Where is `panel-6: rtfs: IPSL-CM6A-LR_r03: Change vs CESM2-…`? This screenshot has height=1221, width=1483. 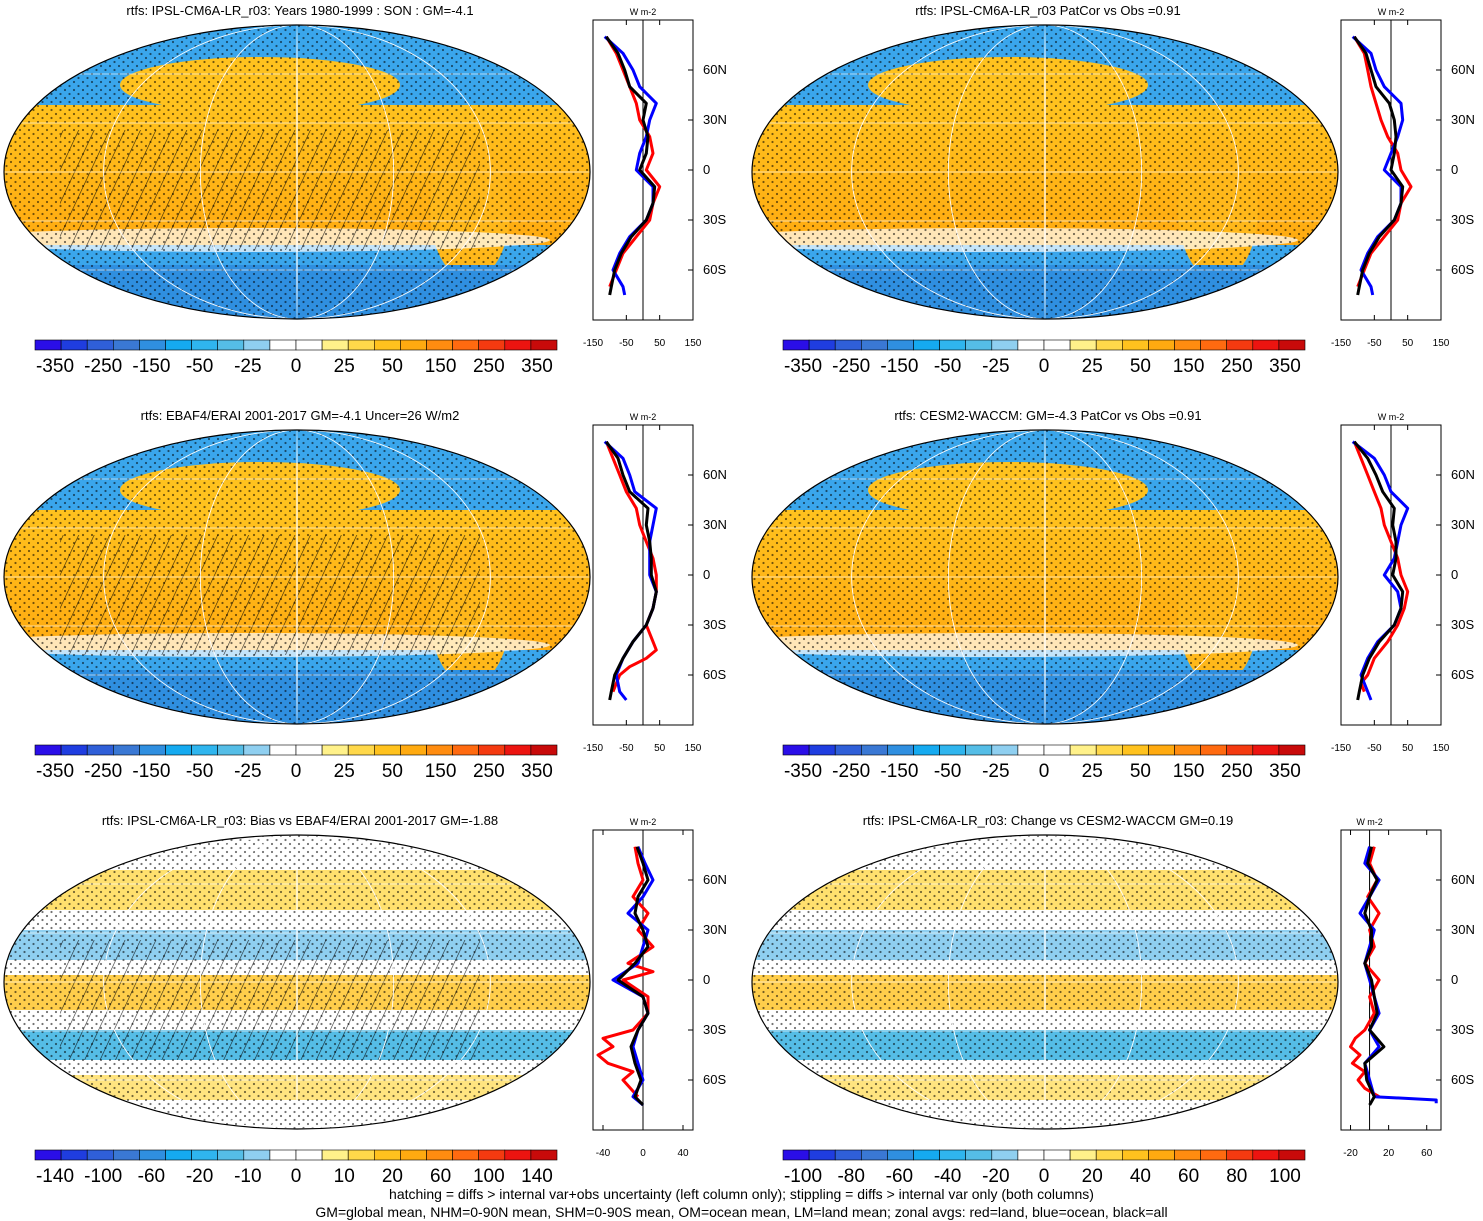 panel-6: rtfs: IPSL-CM6A-LR_r03: Change vs CESM2-… is located at coordinates (1113, 1000).